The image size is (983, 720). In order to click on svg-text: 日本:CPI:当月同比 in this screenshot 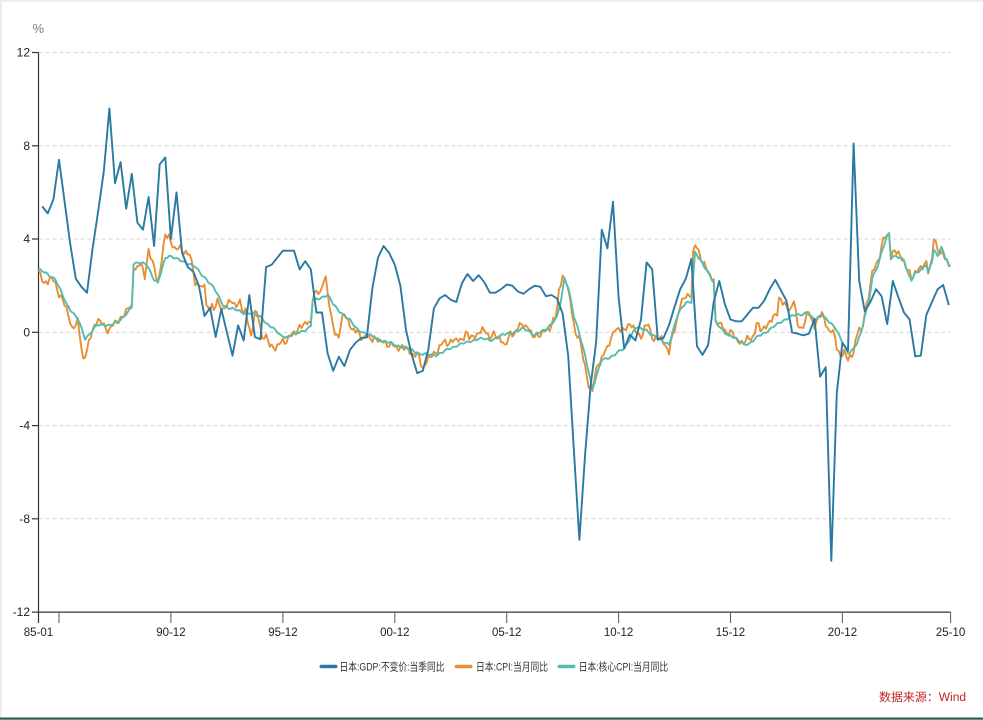, I will do `click(512, 667)`.